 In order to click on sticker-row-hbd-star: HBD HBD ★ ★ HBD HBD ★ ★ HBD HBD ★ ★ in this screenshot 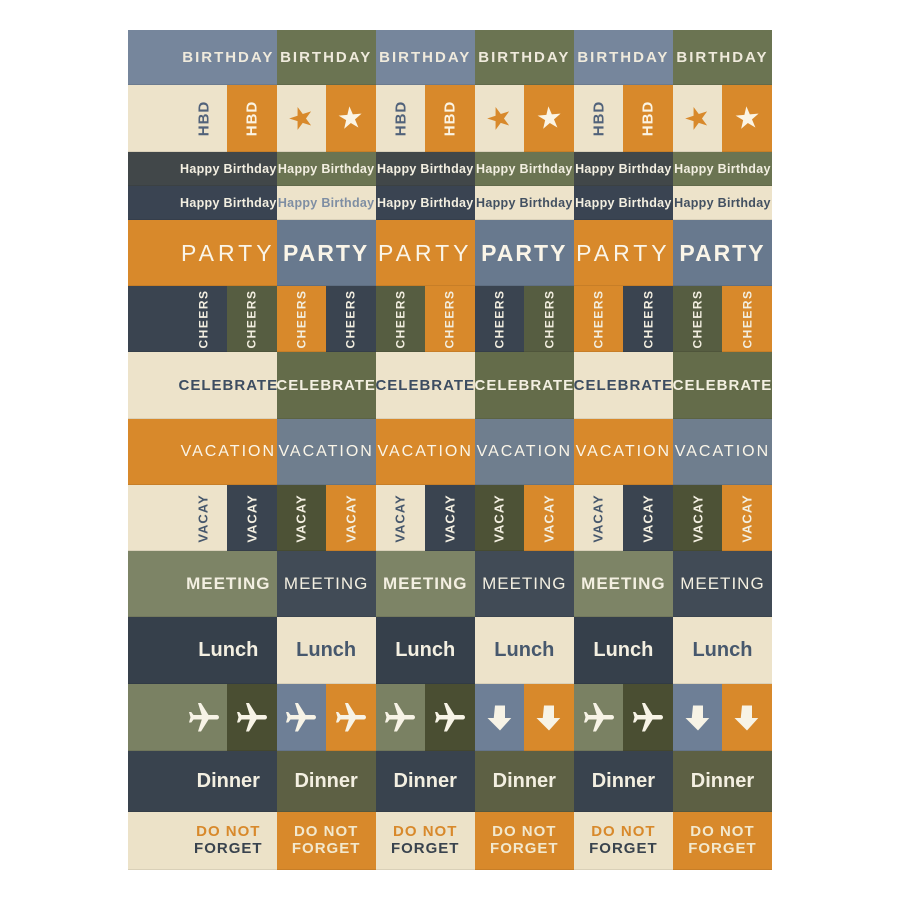, I will do `click(450, 118)`.